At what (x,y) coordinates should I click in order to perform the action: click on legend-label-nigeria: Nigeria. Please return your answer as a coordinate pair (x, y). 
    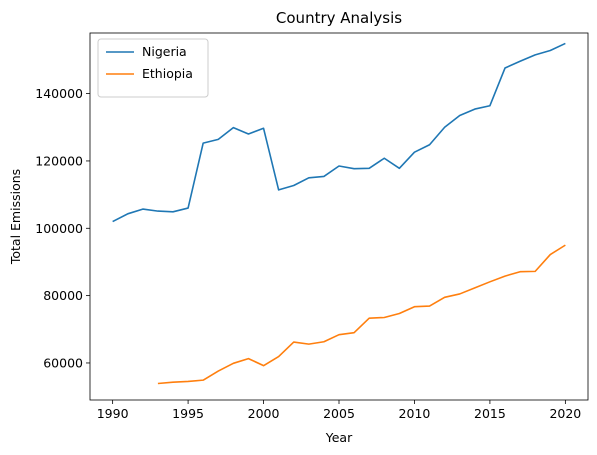
    Looking at the image, I should click on (164, 51).